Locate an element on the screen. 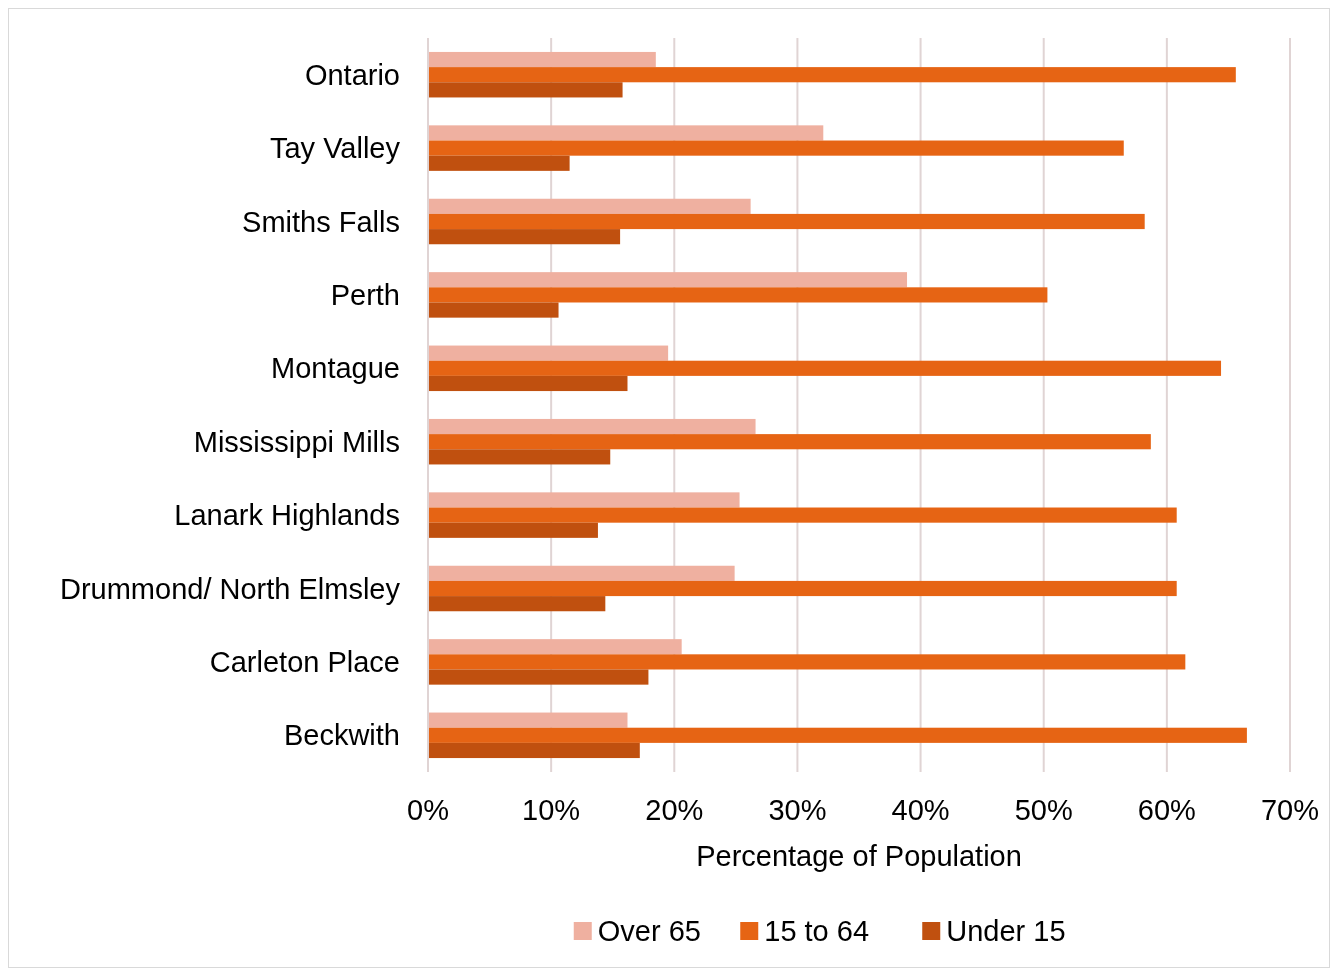  y-tick-label: Drummond/ North Elmsley is located at coordinates (230, 588).